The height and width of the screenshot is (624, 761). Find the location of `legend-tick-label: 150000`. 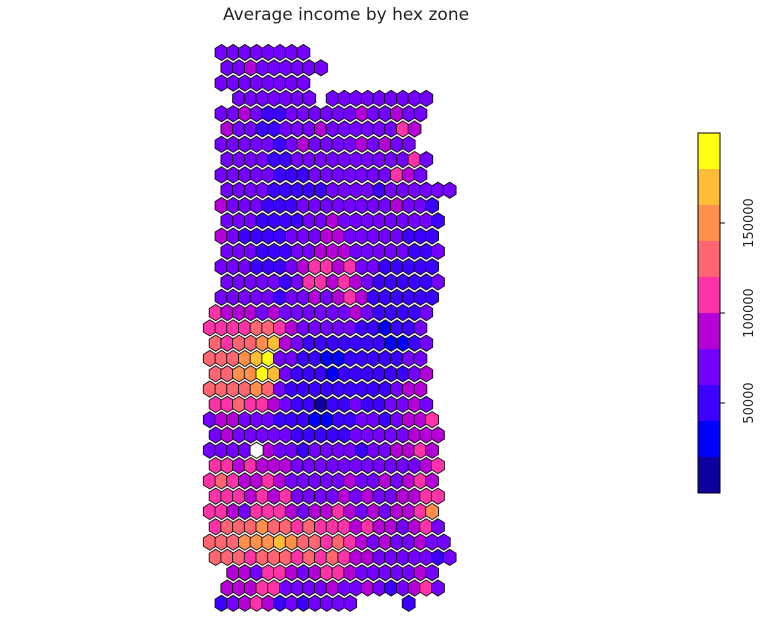

legend-tick-label: 150000 is located at coordinates (749, 223).